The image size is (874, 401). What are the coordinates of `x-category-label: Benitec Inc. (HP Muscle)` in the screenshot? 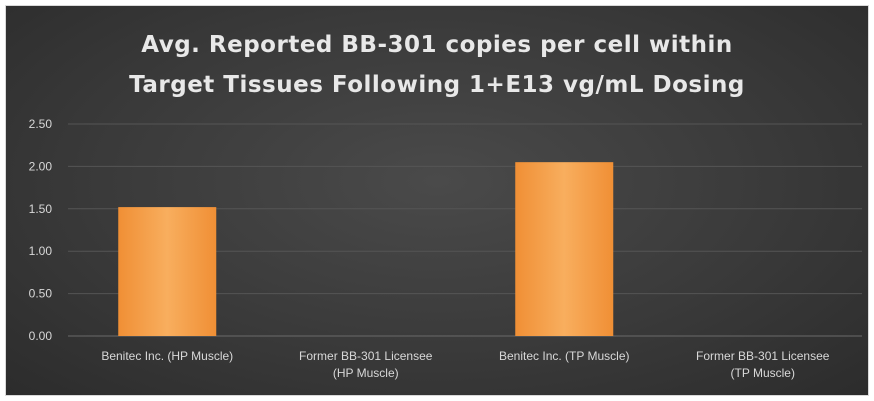 It's located at (167, 356).